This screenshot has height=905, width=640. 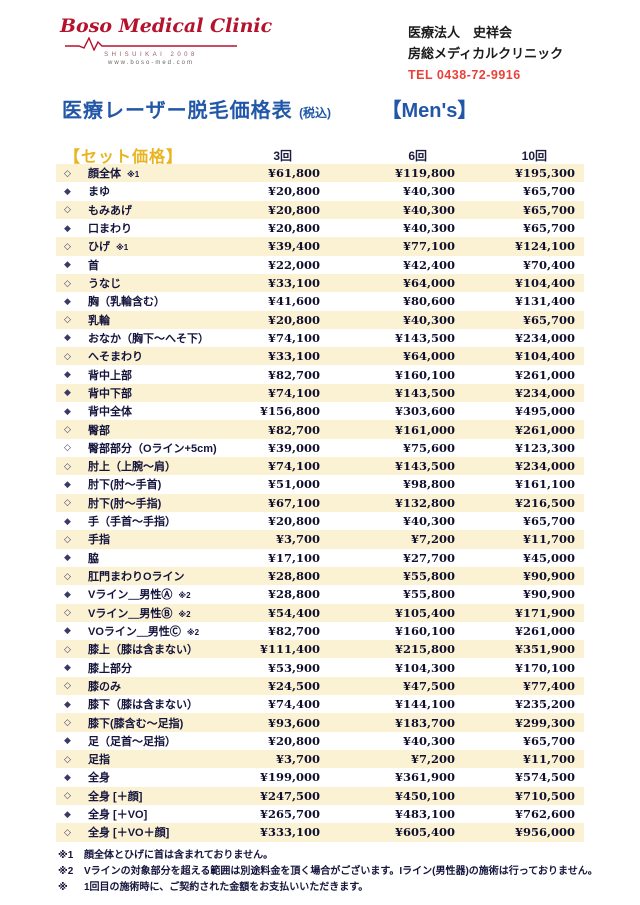 I want to click on item-name: 全身 [＋VO], so click(x=118, y=815).